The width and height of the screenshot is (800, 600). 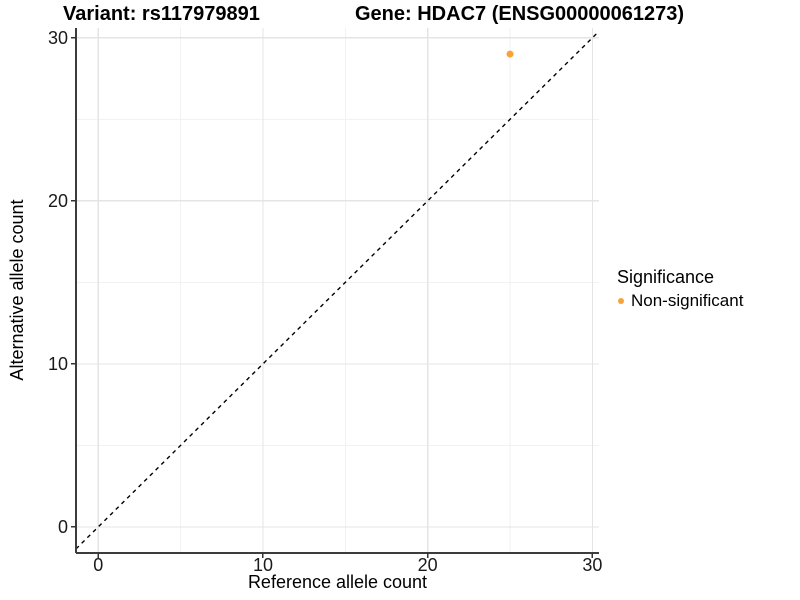 What do you see at coordinates (347, 565) in the screenshot?
I see `x-tick-labels: 0 10 20 30` at bounding box center [347, 565].